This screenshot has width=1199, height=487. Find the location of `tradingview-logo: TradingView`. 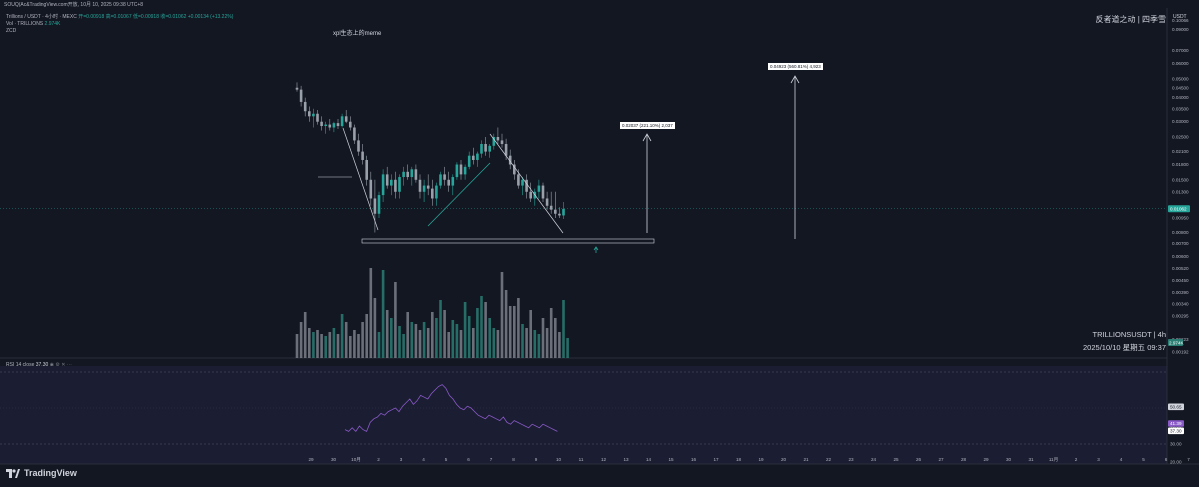

tradingview-logo: TradingView is located at coordinates (41, 473).